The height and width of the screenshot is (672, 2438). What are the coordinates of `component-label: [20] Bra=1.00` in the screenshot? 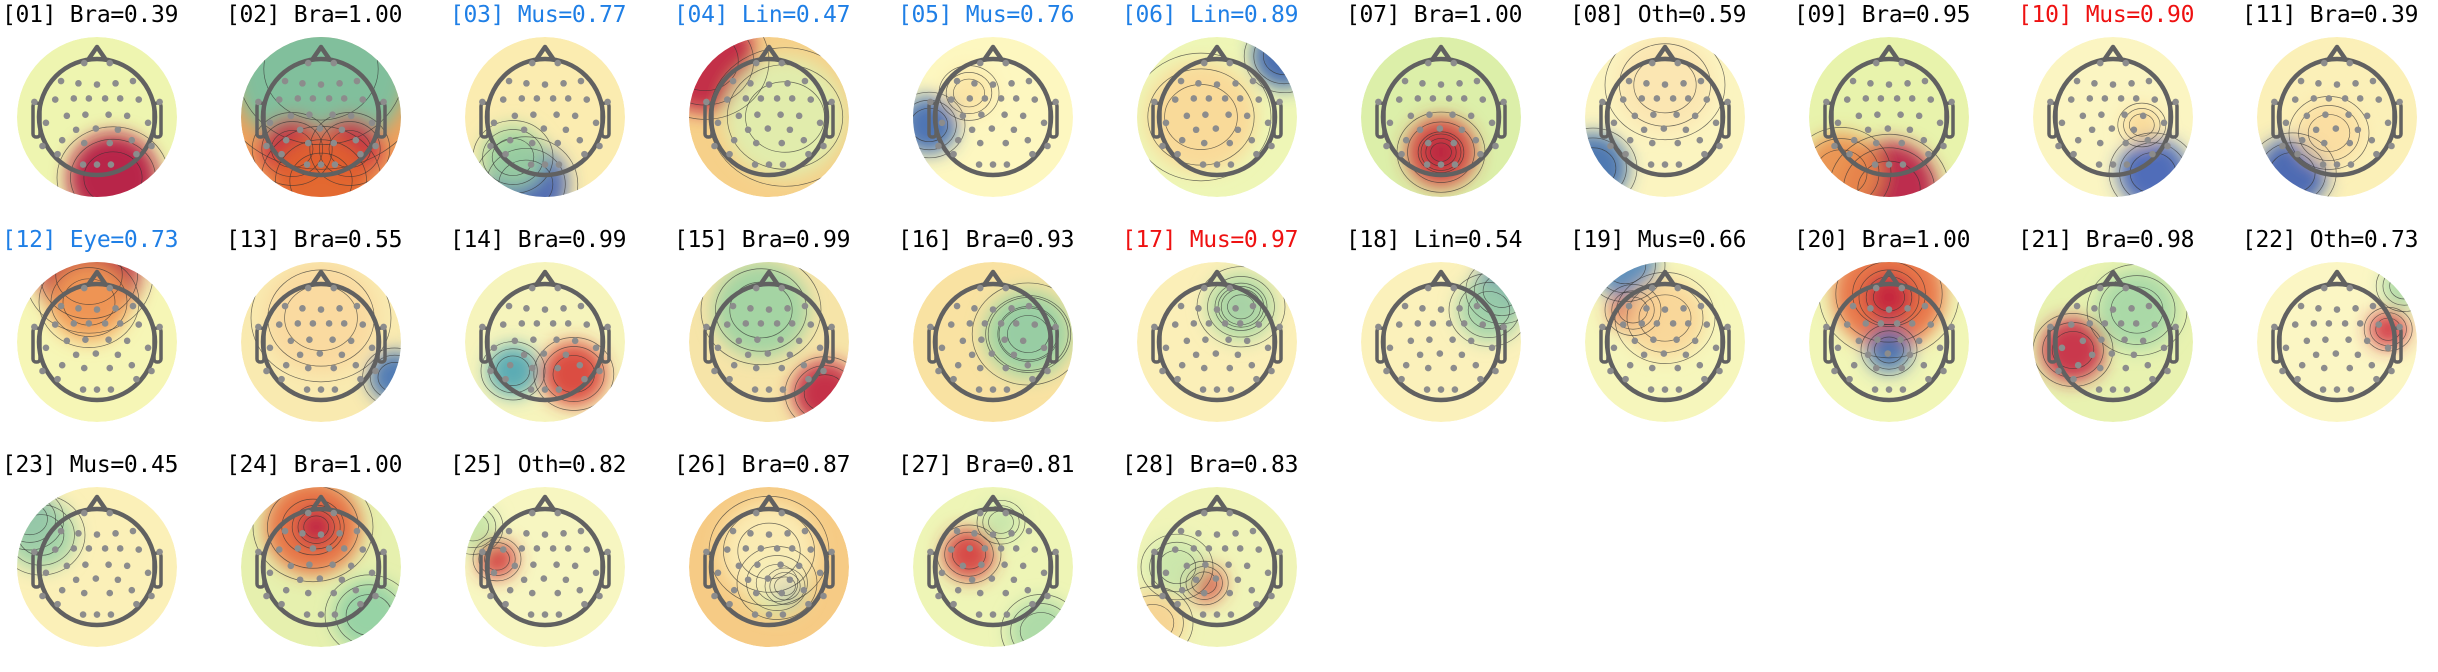 It's located at (1882, 240).